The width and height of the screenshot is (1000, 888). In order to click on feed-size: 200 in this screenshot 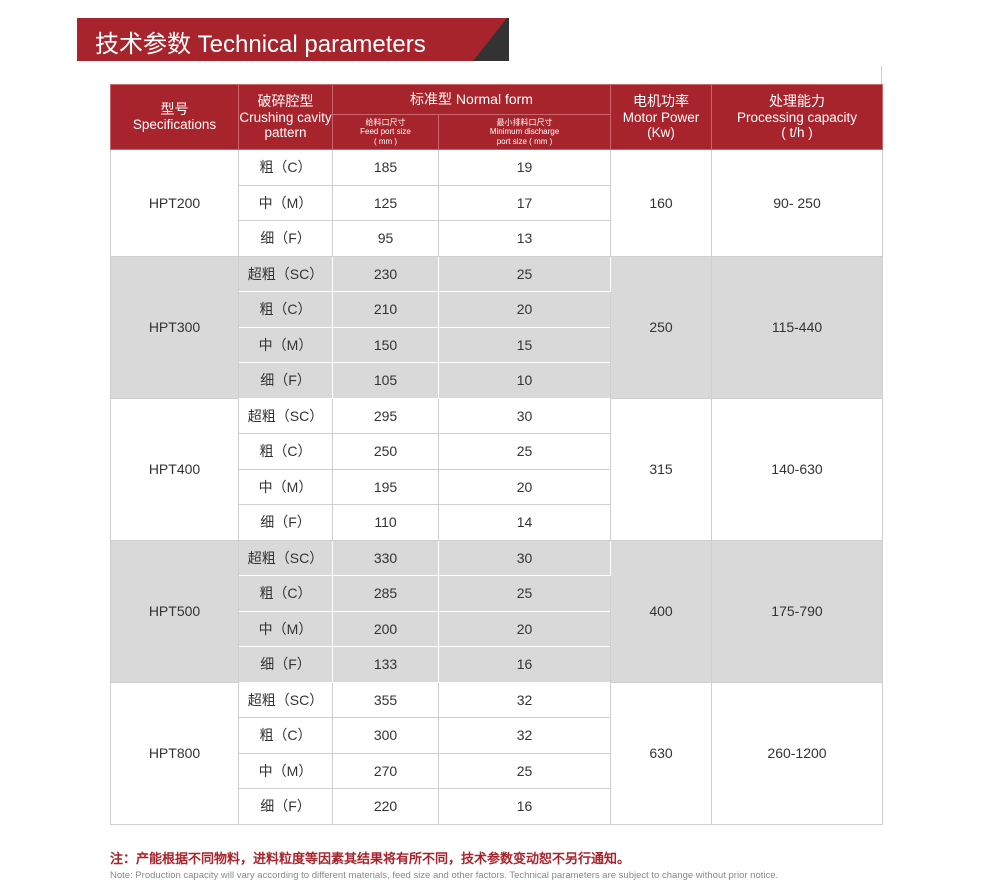, I will do `click(385, 628)`.